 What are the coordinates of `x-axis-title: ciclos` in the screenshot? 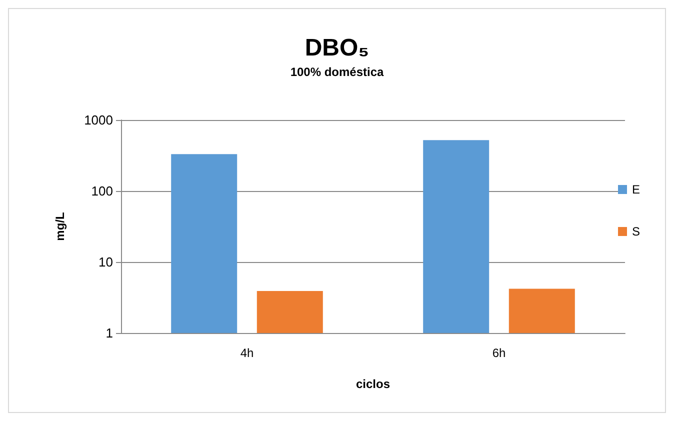 It's located at (373, 384).